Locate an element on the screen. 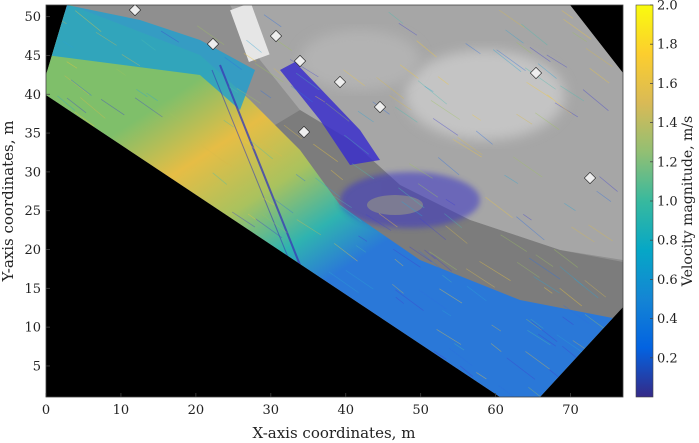 The image size is (699, 443). colorbar-tick-label: 2.0 is located at coordinates (667, 7).